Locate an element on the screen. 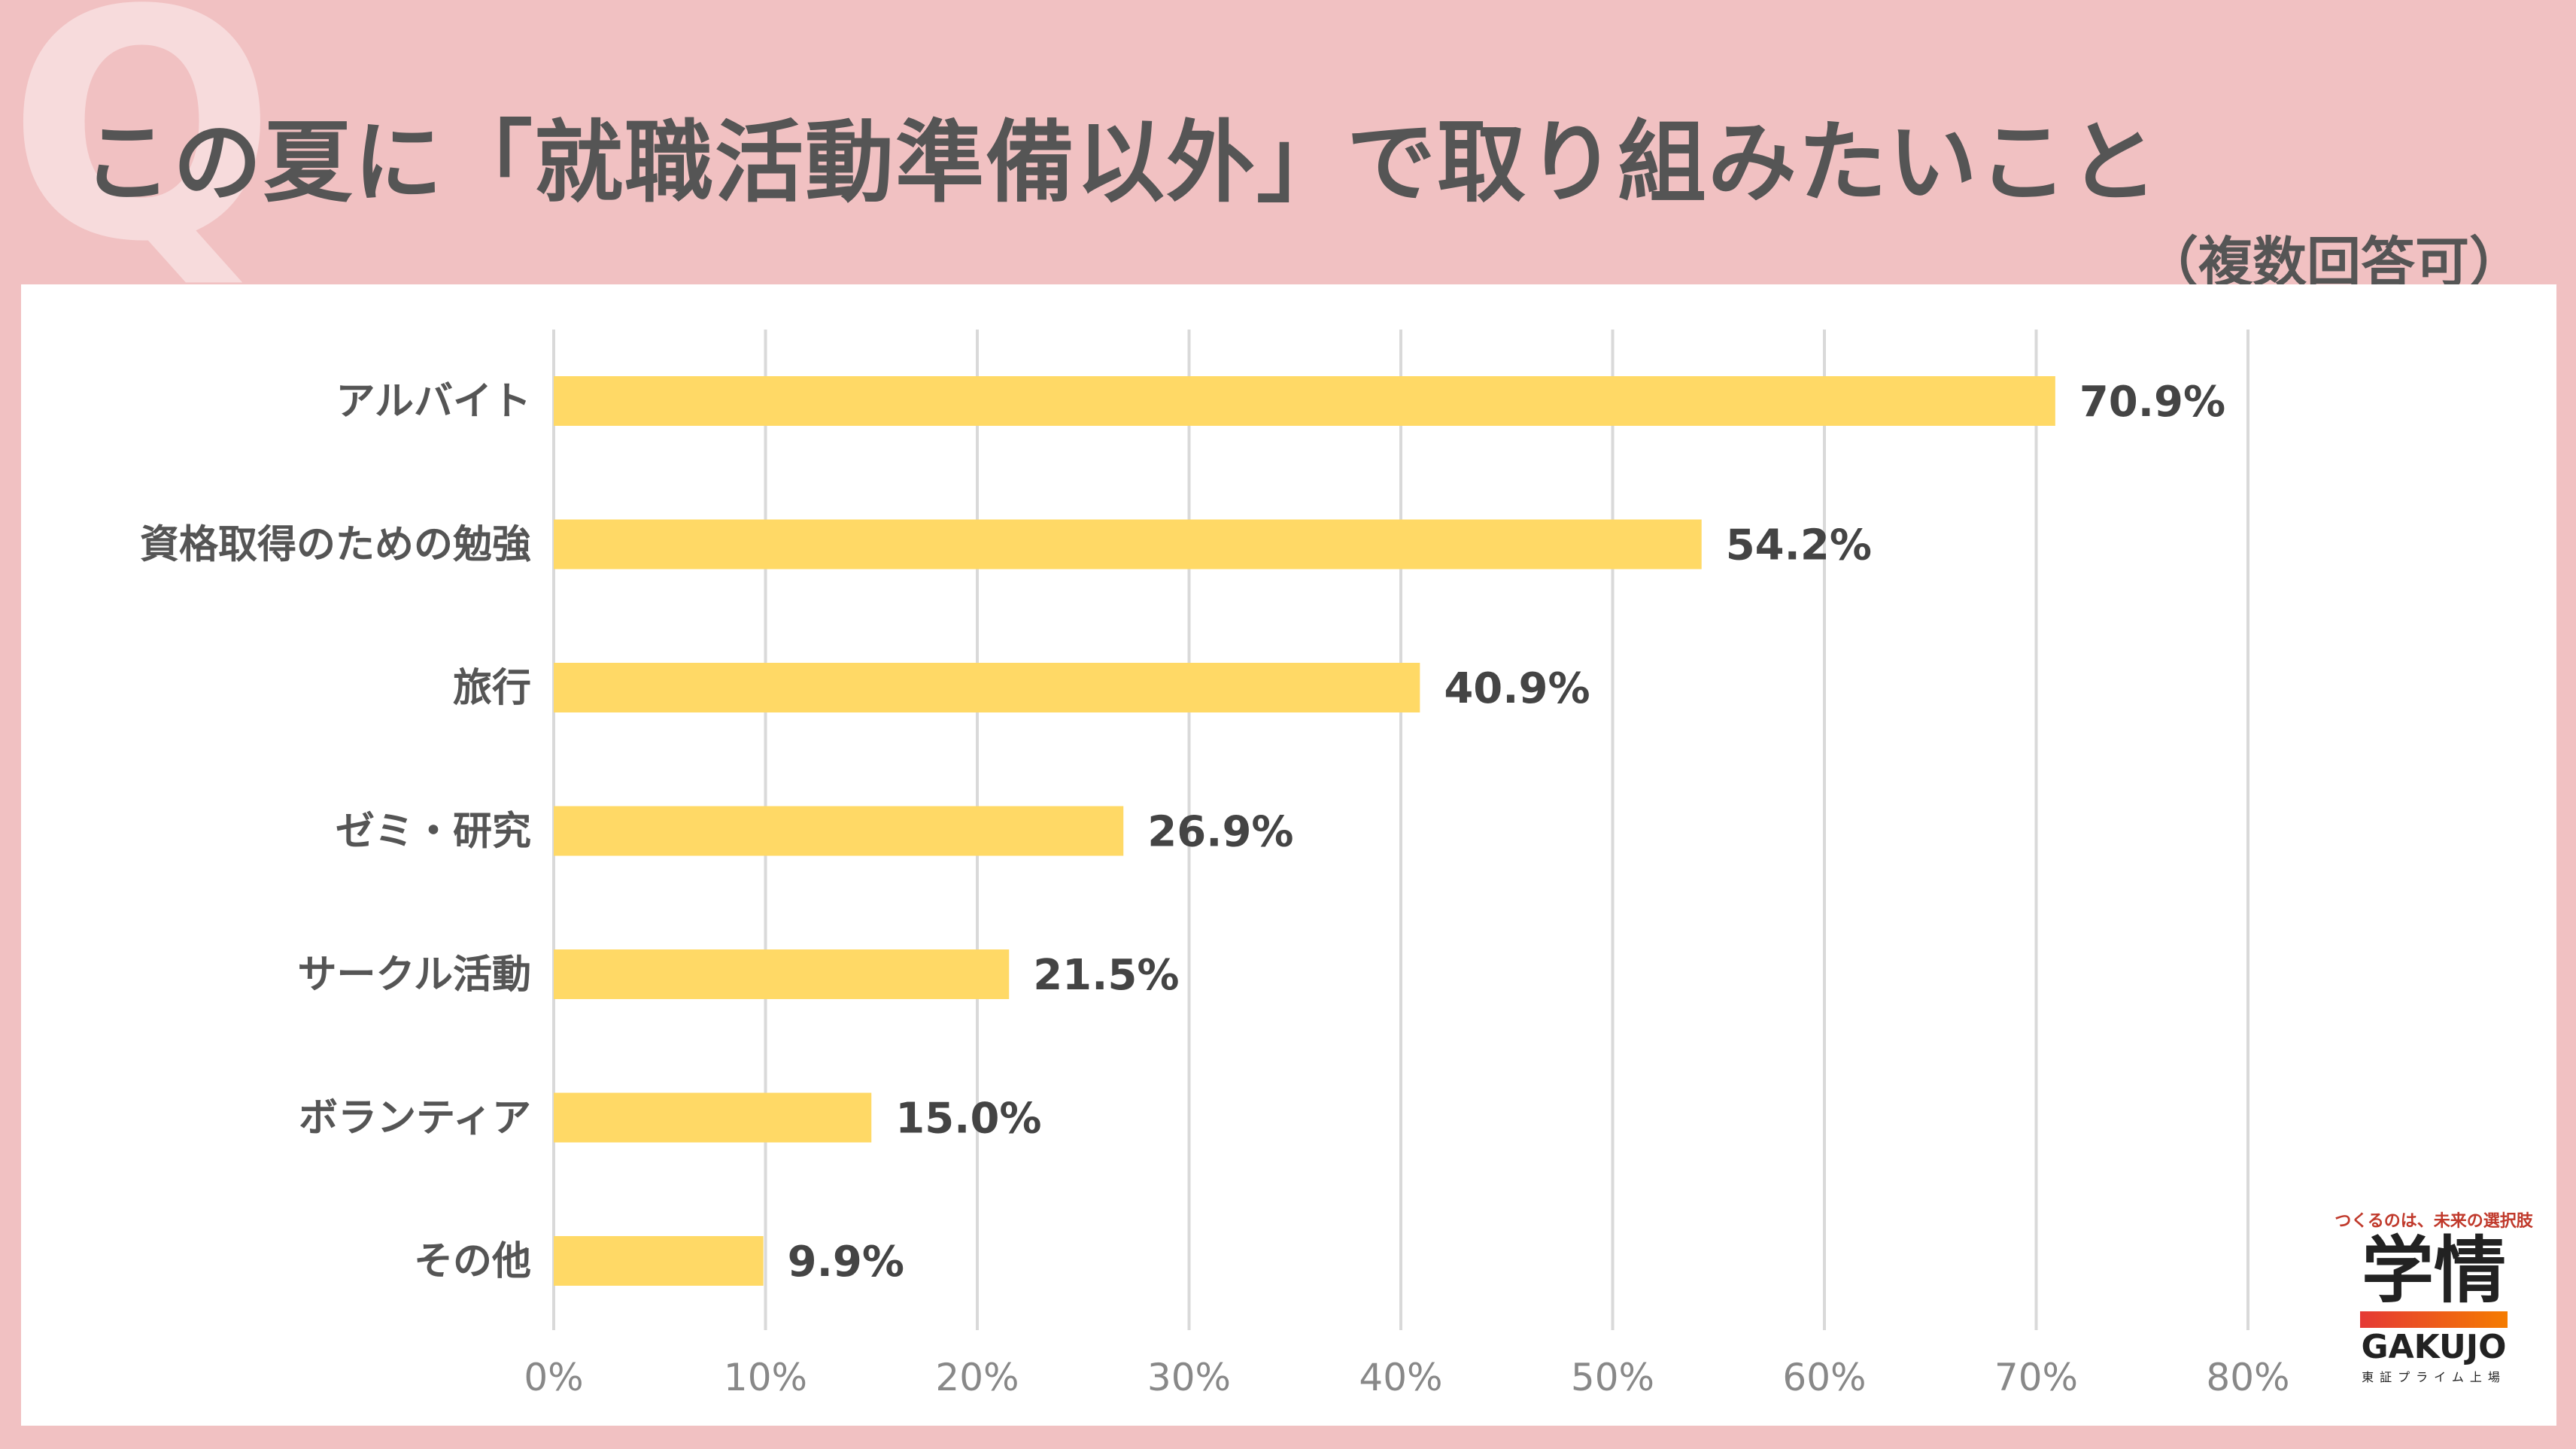 The image size is (2576, 1449). x-tick-label: 80% is located at coordinates (2248, 1377).